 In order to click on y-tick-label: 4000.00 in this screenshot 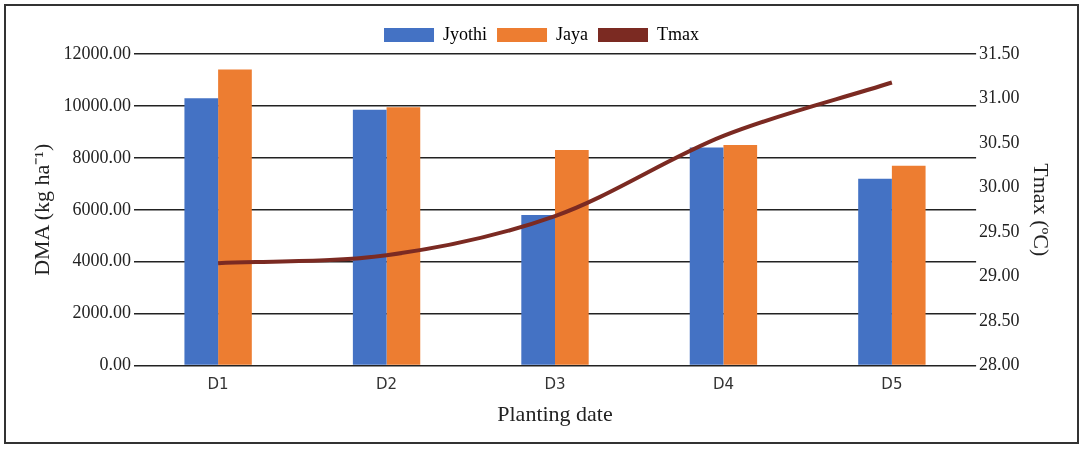, I will do `click(101, 260)`.